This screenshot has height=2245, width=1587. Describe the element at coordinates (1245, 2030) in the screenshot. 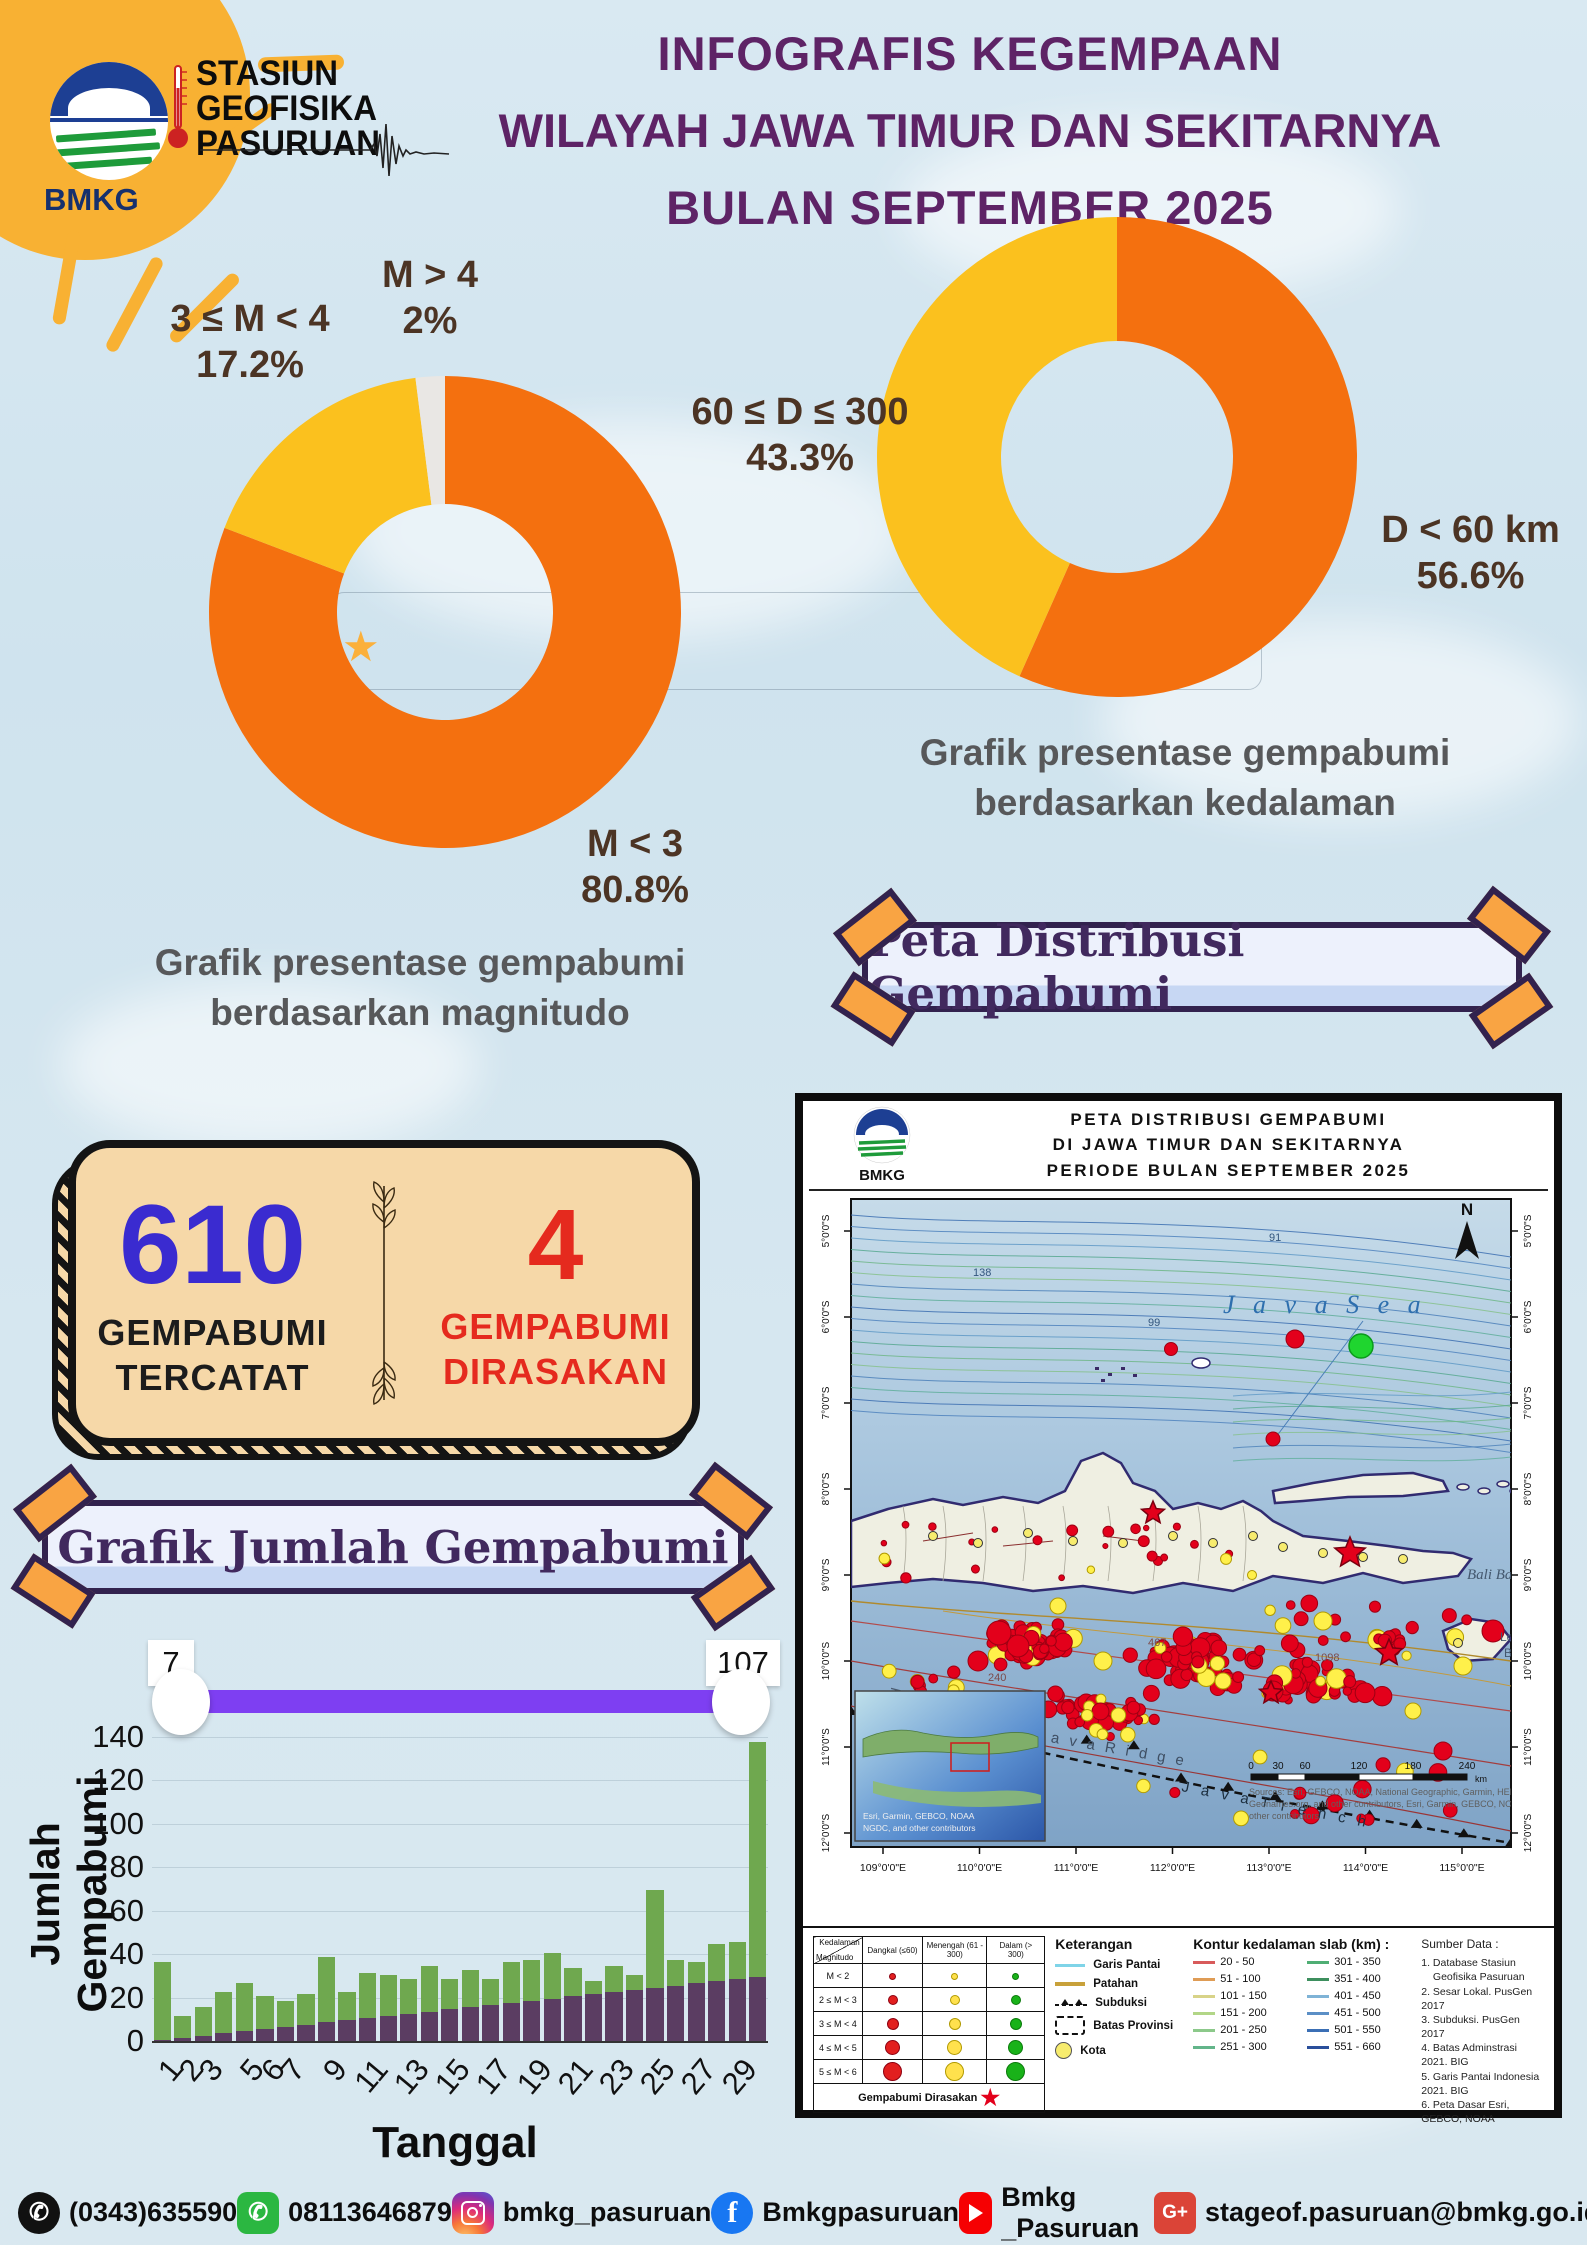

I see `kontur-range: 201 - 250` at that location.